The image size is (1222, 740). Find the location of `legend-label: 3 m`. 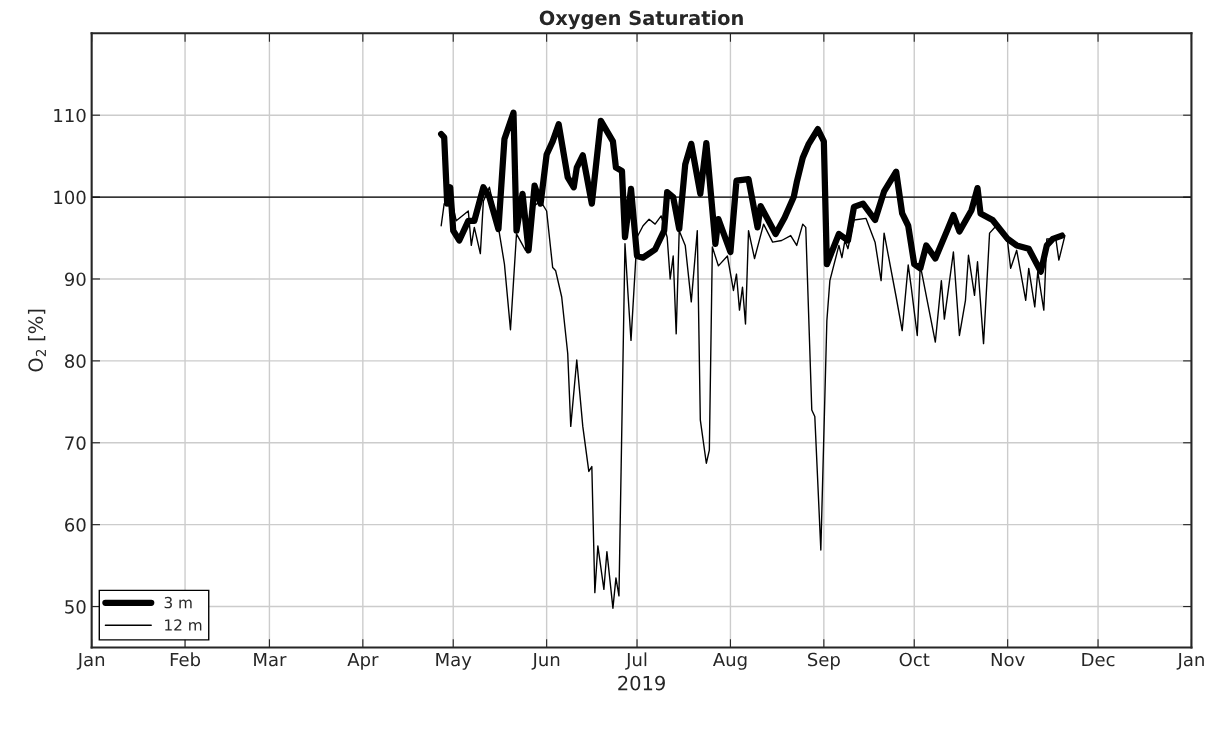

legend-label: 3 m is located at coordinates (178, 602).